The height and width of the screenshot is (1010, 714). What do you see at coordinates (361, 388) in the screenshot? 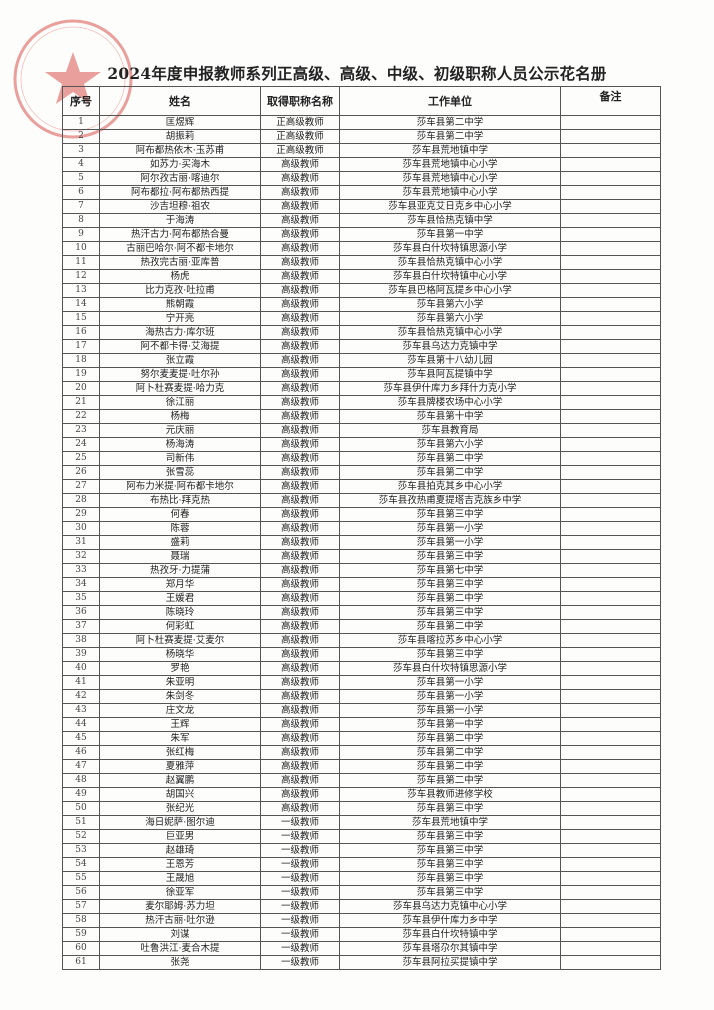
I see `table-row: 20 阿卜杜赛麦提·哈力克 高级教师 莎车县伊什库力乡拜什力克小学` at bounding box center [361, 388].